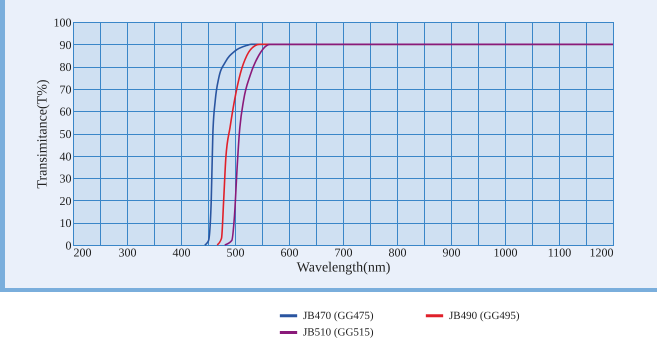 The width and height of the screenshot is (660, 338). Describe the element at coordinates (66, 111) in the screenshot. I see `y-tick-label: 60` at that location.